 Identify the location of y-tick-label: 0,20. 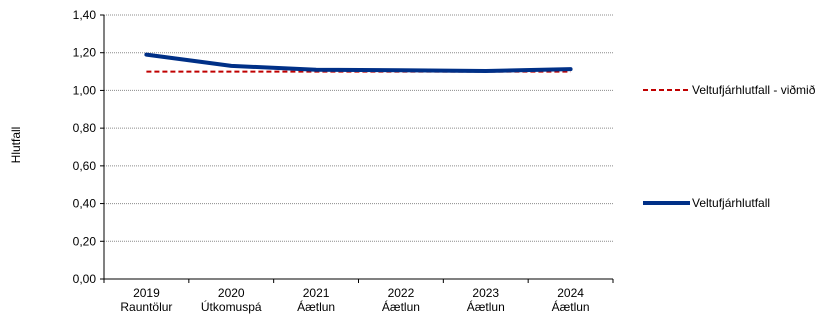
(85, 241).